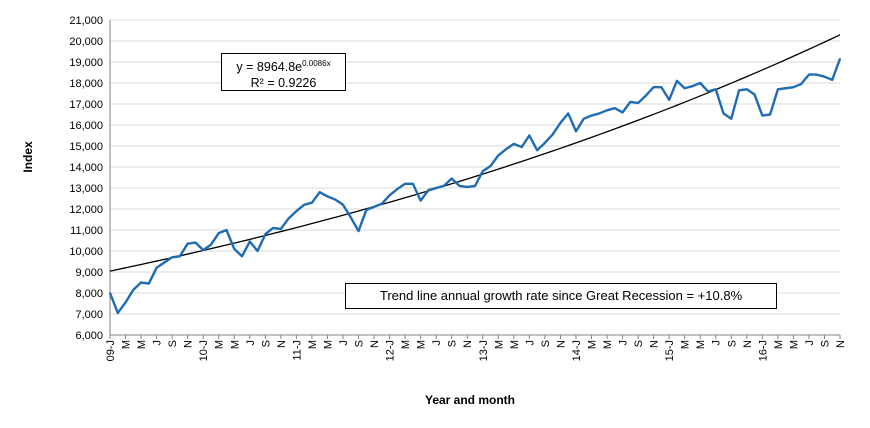 The width and height of the screenshot is (870, 428). Describe the element at coordinates (670, 350) in the screenshot. I see `x-tick-label: 15-J` at that location.